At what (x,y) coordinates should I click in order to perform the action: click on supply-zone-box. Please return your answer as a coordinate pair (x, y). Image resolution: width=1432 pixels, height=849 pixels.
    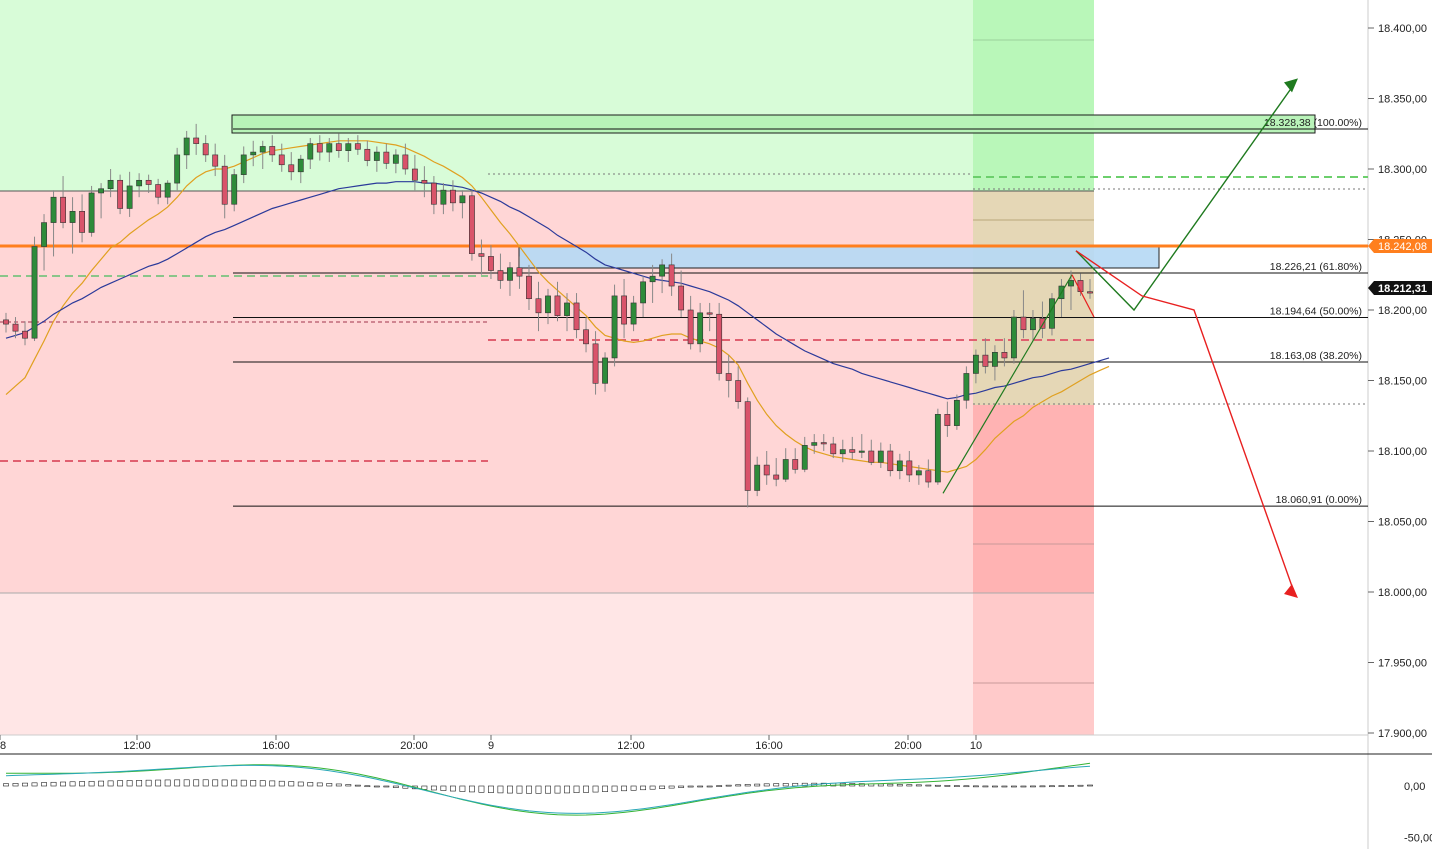
    Looking at the image, I should click on (773, 124).